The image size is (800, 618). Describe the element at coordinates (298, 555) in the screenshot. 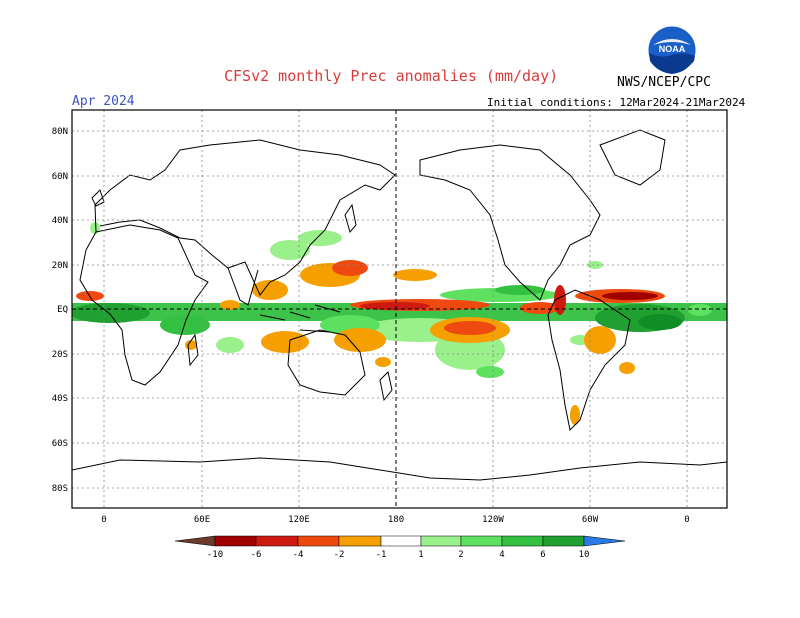

I see `colorbar-label: -4` at that location.